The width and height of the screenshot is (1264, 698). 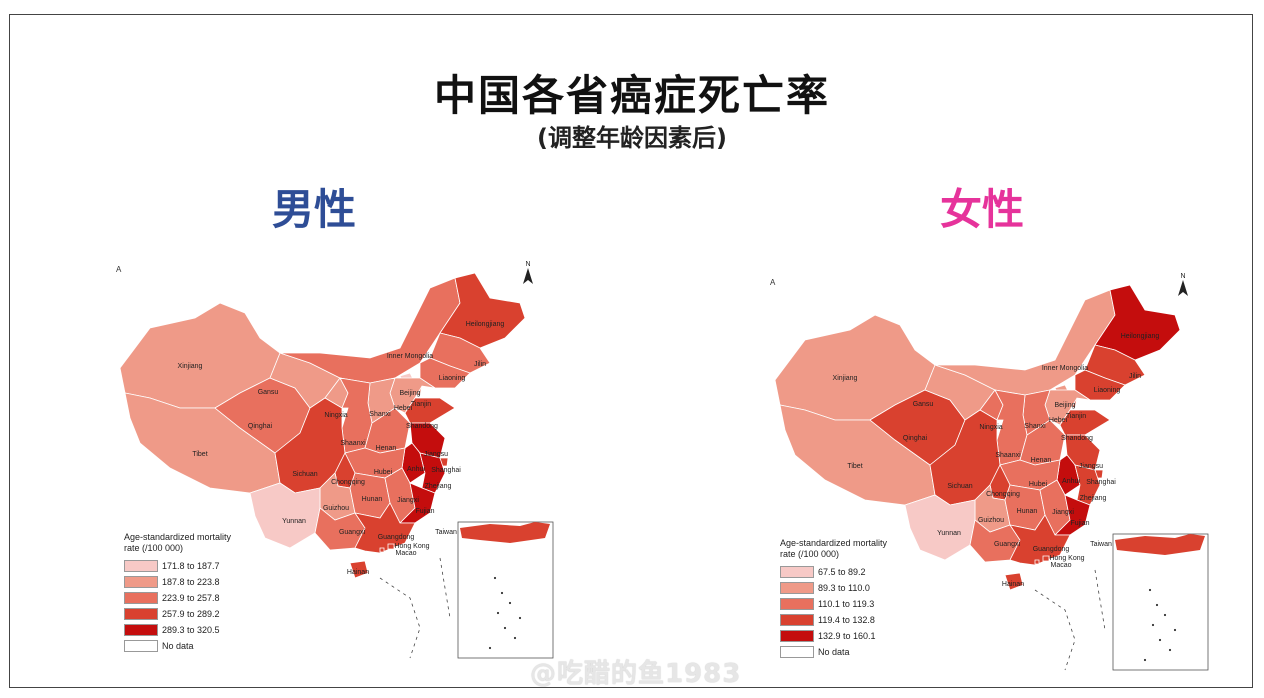 What do you see at coordinates (178, 537) in the screenshot?
I see `legend-title-line1: Age-standardized mortality` at bounding box center [178, 537].